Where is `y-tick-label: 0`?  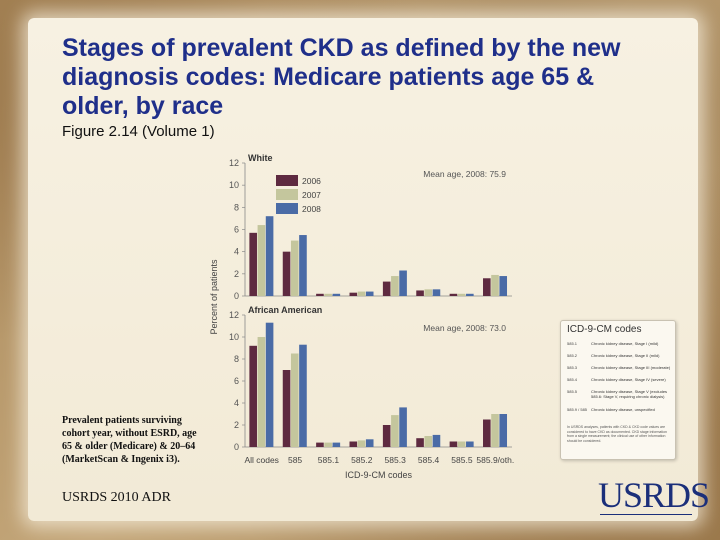 y-tick-label: 0 is located at coordinates (236, 447).